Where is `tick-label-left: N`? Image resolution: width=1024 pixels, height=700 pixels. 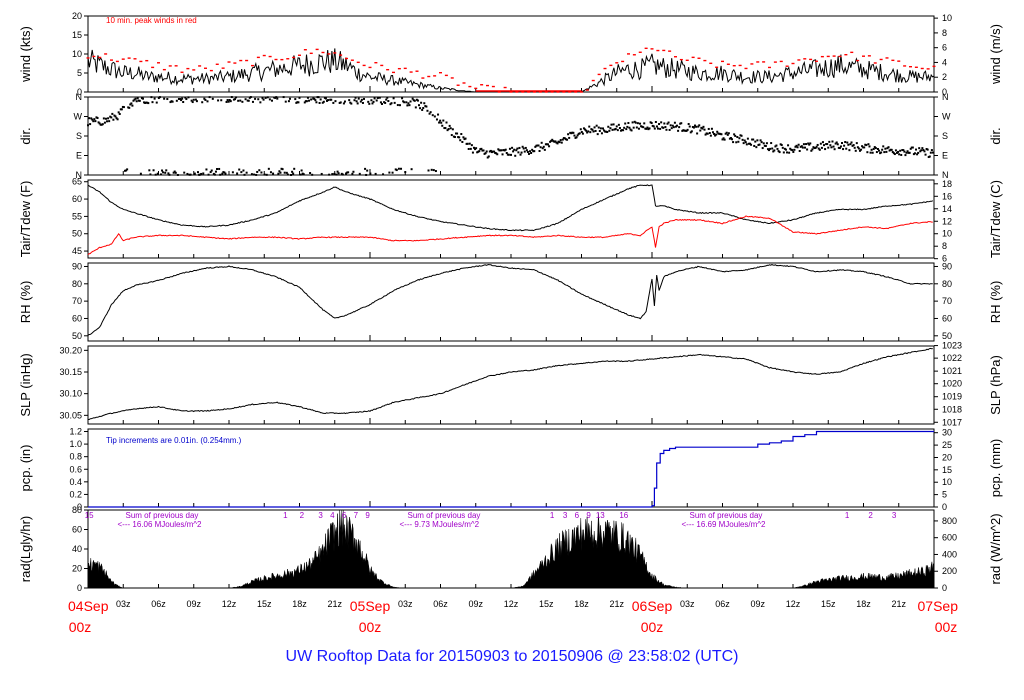 tick-label-left: N is located at coordinates (79, 175).